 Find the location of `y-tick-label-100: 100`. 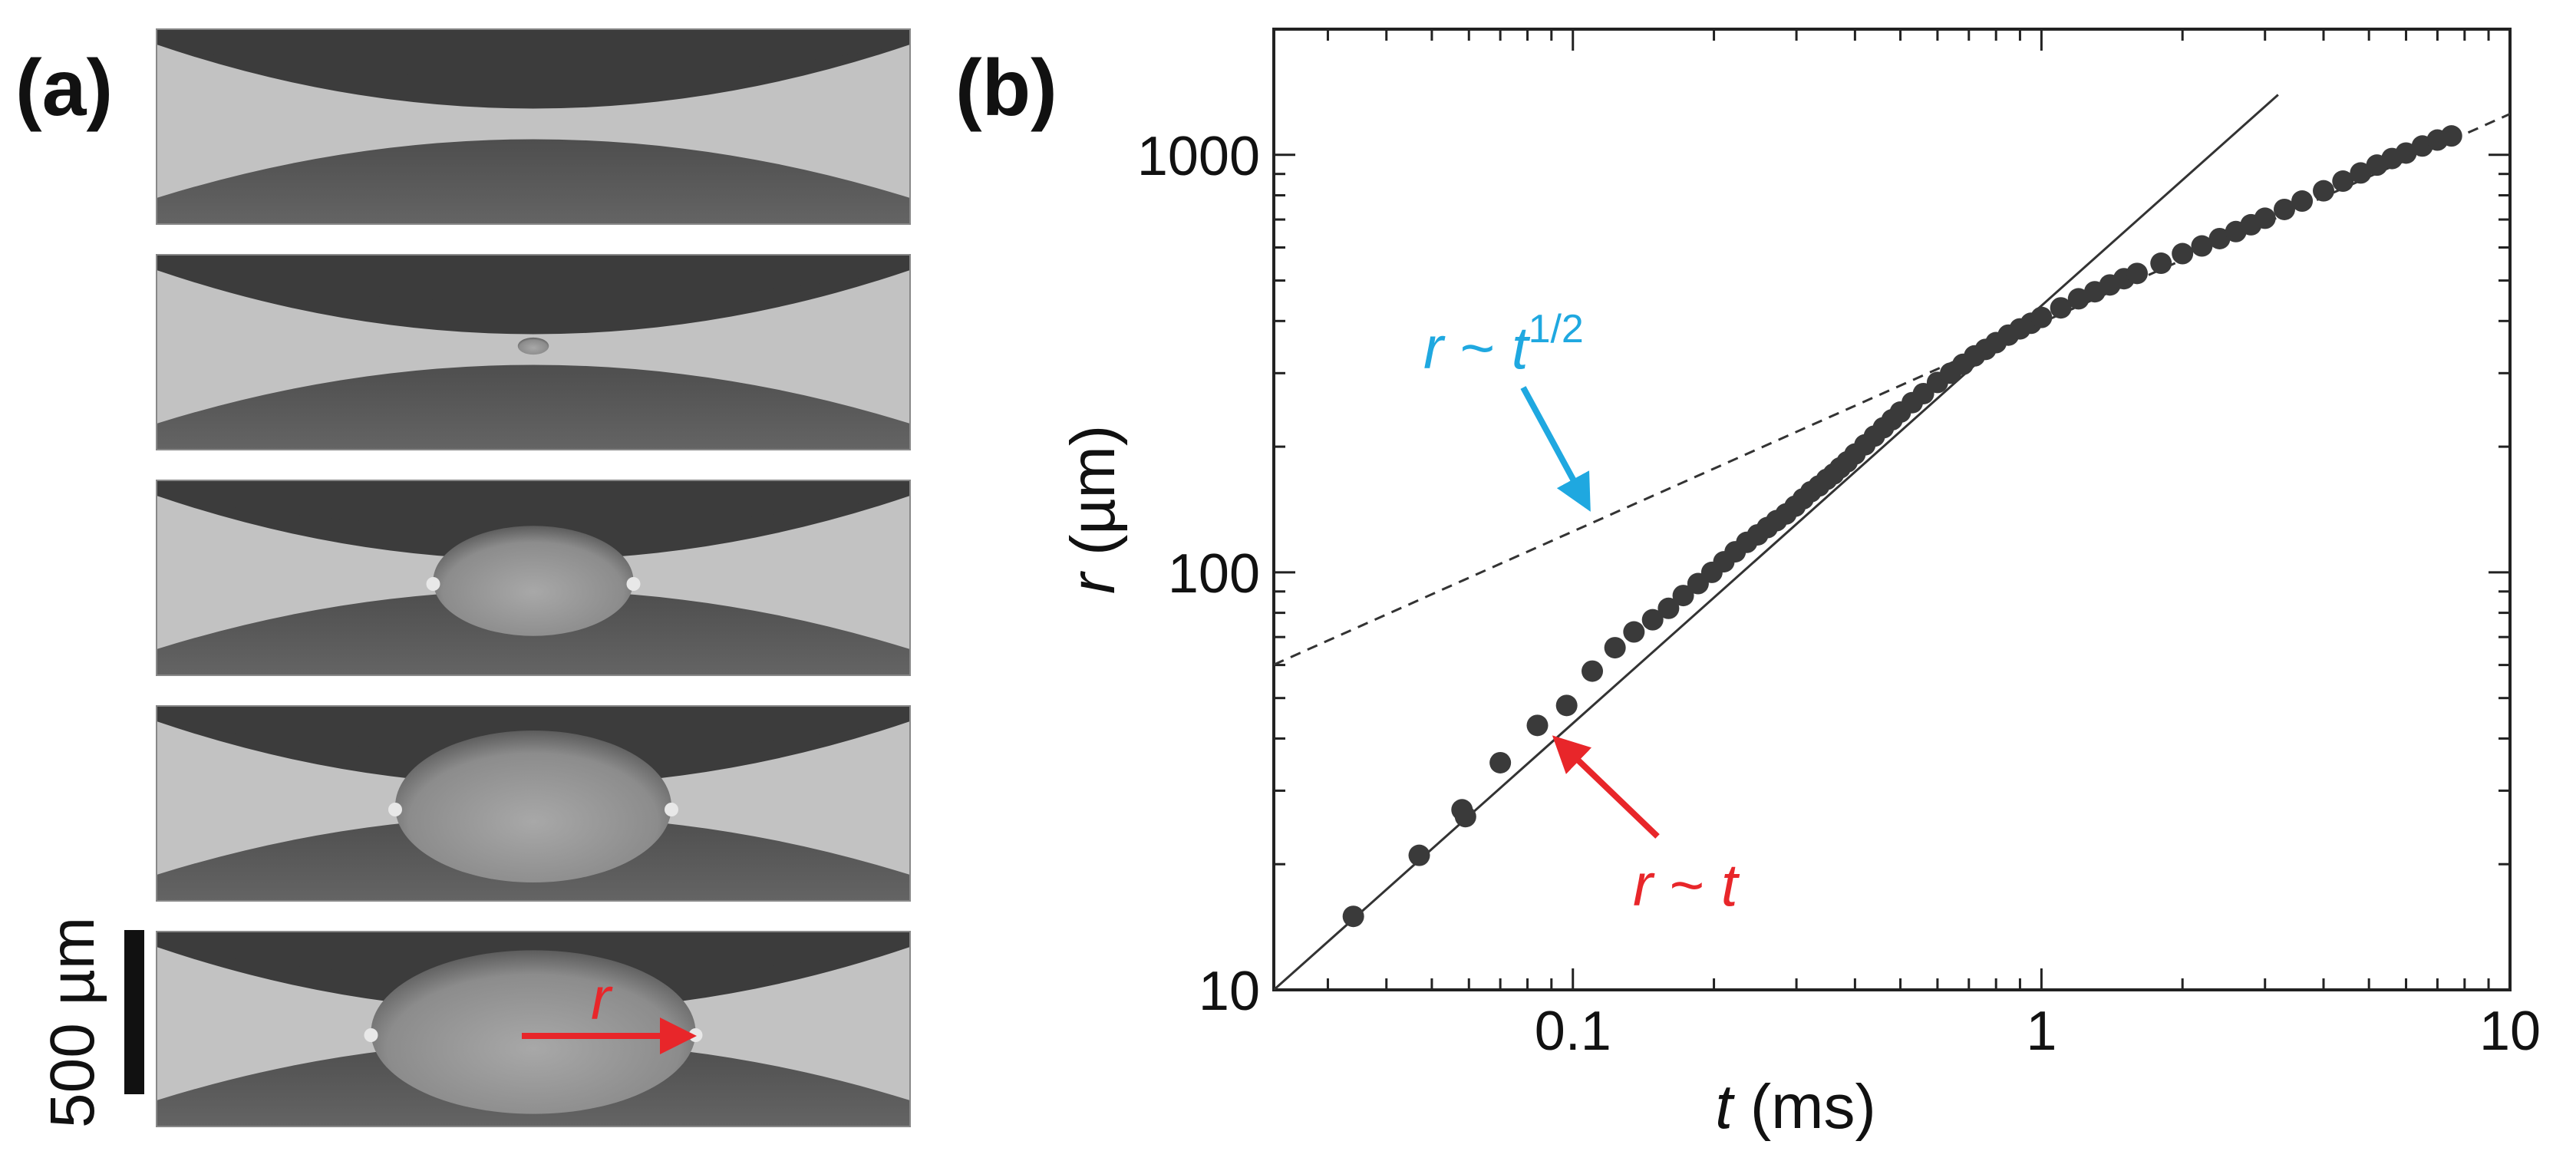

y-tick-label-100: 100 is located at coordinates (1214, 574).